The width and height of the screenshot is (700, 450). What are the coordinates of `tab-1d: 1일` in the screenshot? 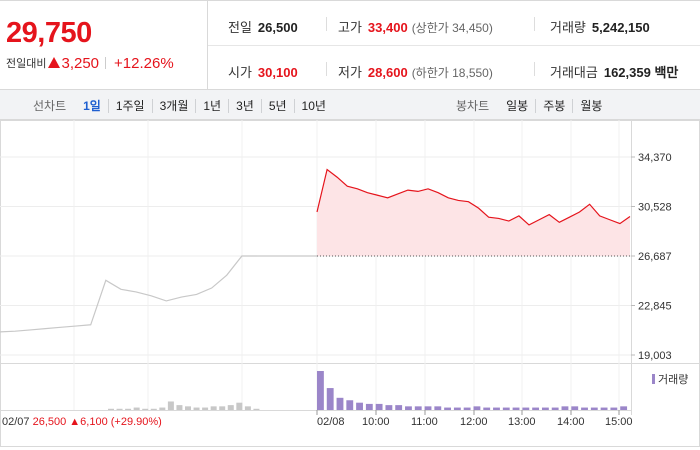 It's located at (92, 106).